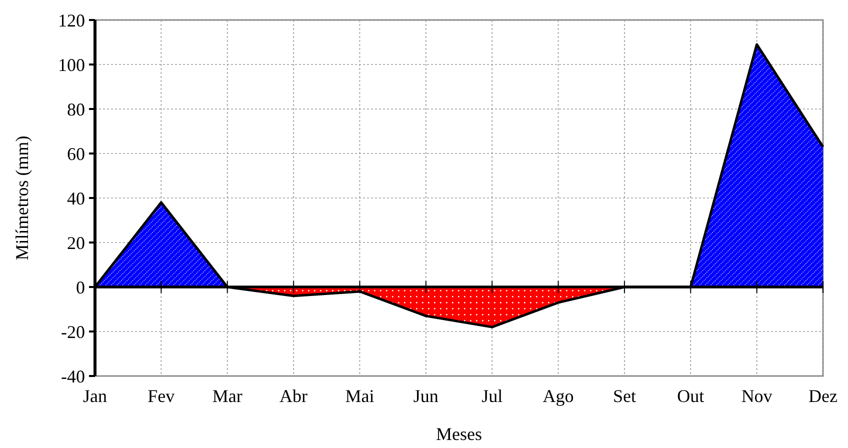  I want to click on y-tick-label: -20, so click(73, 332).